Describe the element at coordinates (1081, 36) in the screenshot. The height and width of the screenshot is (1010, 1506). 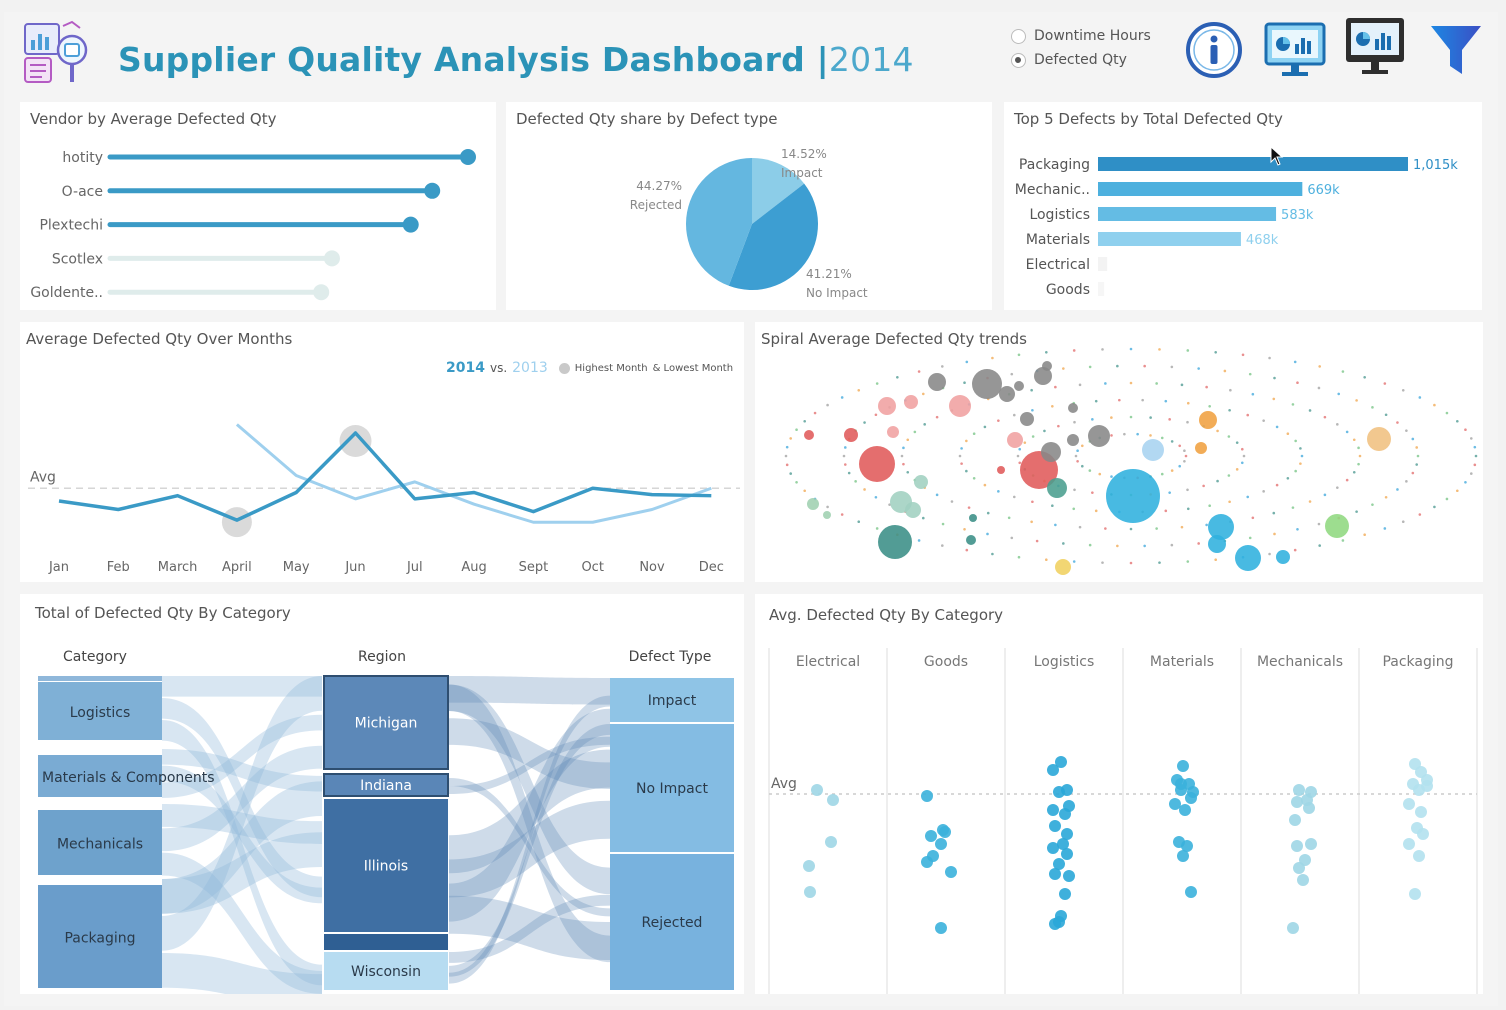
I see `radio-downtime-hours: Downtime Hours` at that location.